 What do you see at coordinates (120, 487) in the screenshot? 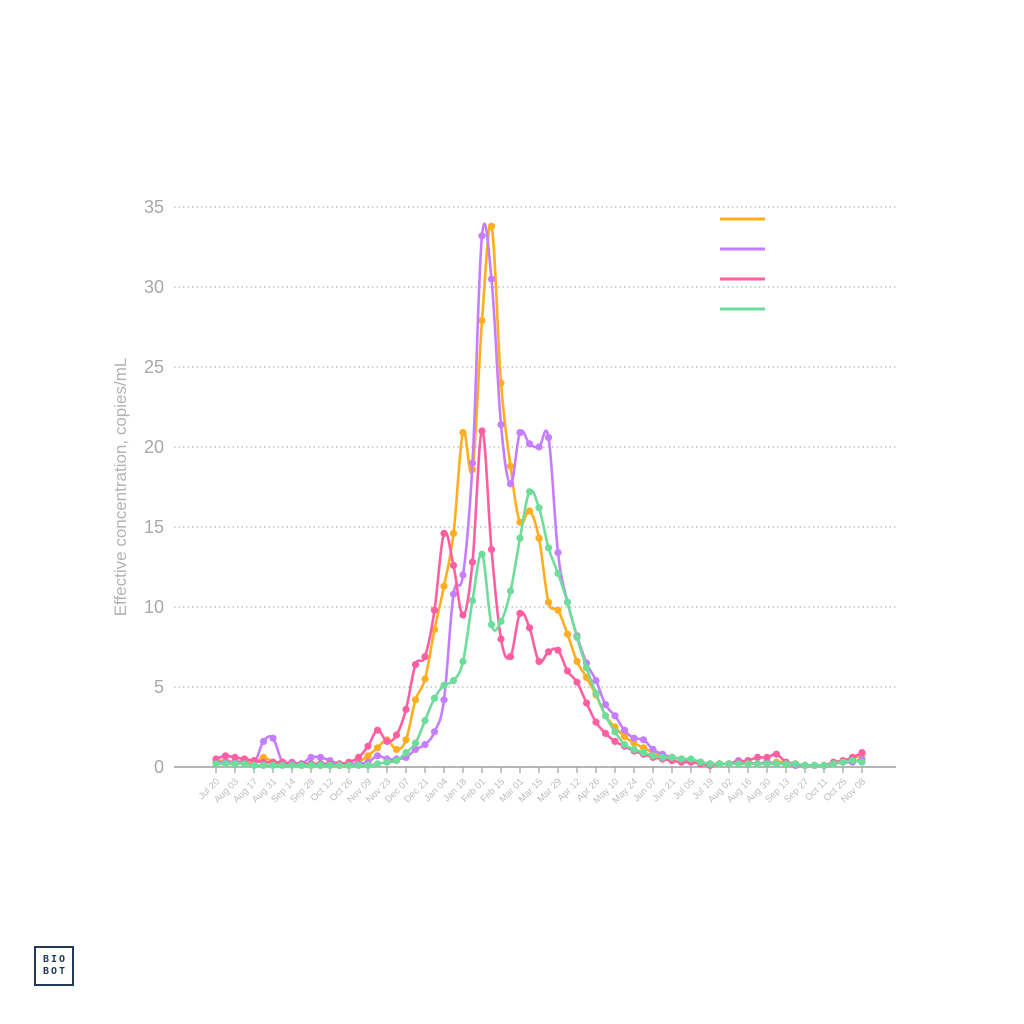
I see `y-axis-label: Effective concentration, copies/mL` at bounding box center [120, 487].